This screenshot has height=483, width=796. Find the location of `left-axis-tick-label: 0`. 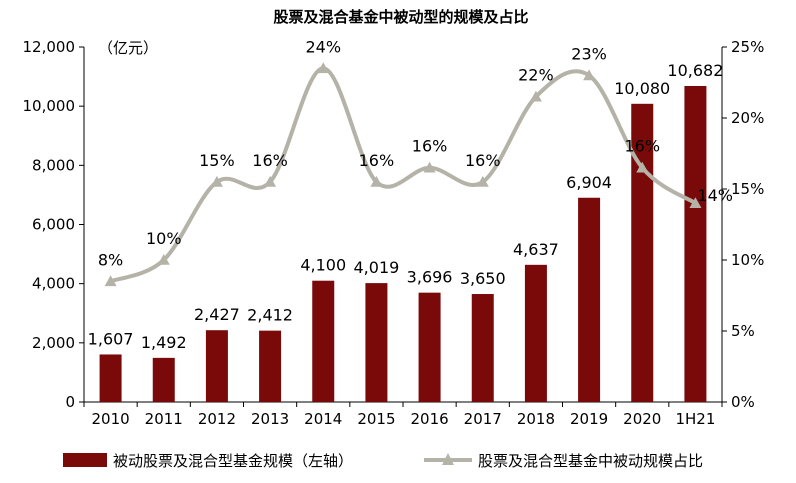

left-axis-tick-label: 0 is located at coordinates (70, 402).